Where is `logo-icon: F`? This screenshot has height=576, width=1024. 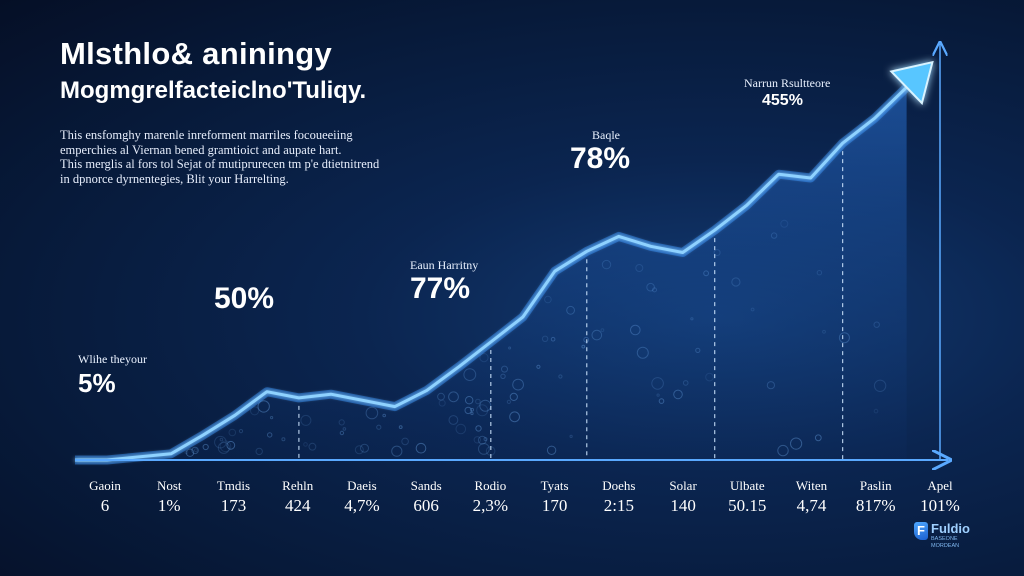
logo-icon: F is located at coordinates (921, 531).